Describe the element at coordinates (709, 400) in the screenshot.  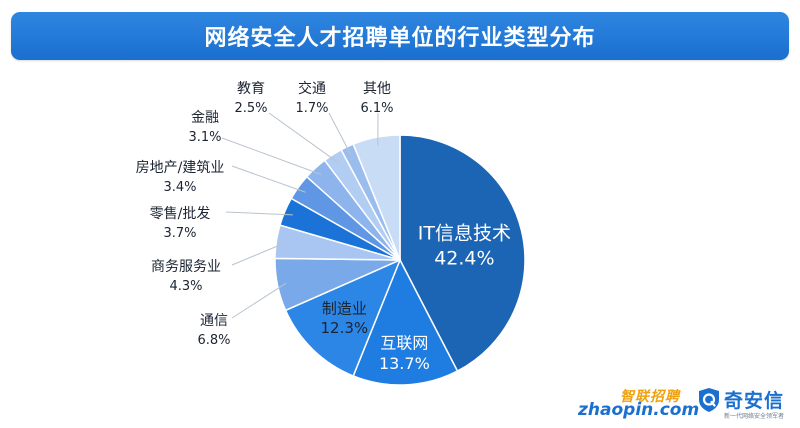
I see `shield-icon` at that location.